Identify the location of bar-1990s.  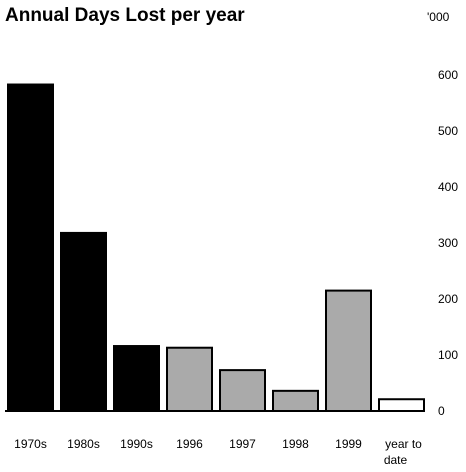
(136, 379).